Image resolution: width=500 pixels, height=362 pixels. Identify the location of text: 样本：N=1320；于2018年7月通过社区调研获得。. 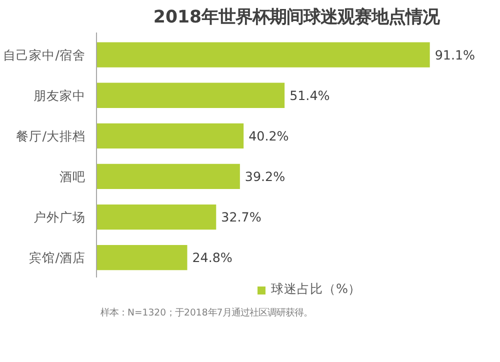
(206, 313).